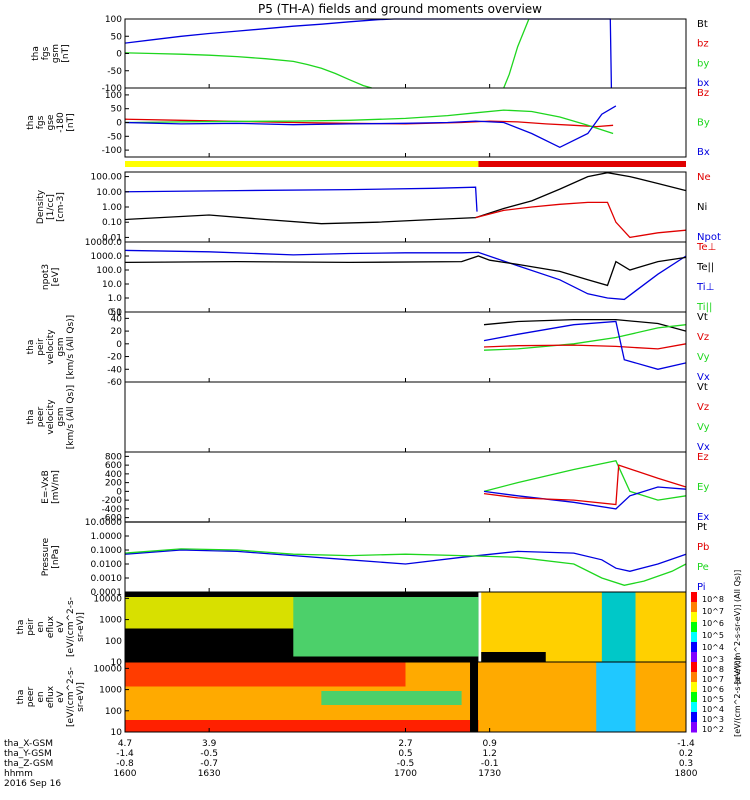 The height and width of the screenshot is (800, 750). What do you see at coordinates (51, 487) in the screenshot?
I see `y-axis-label: E=-VxB [mV/m]` at bounding box center [51, 487].